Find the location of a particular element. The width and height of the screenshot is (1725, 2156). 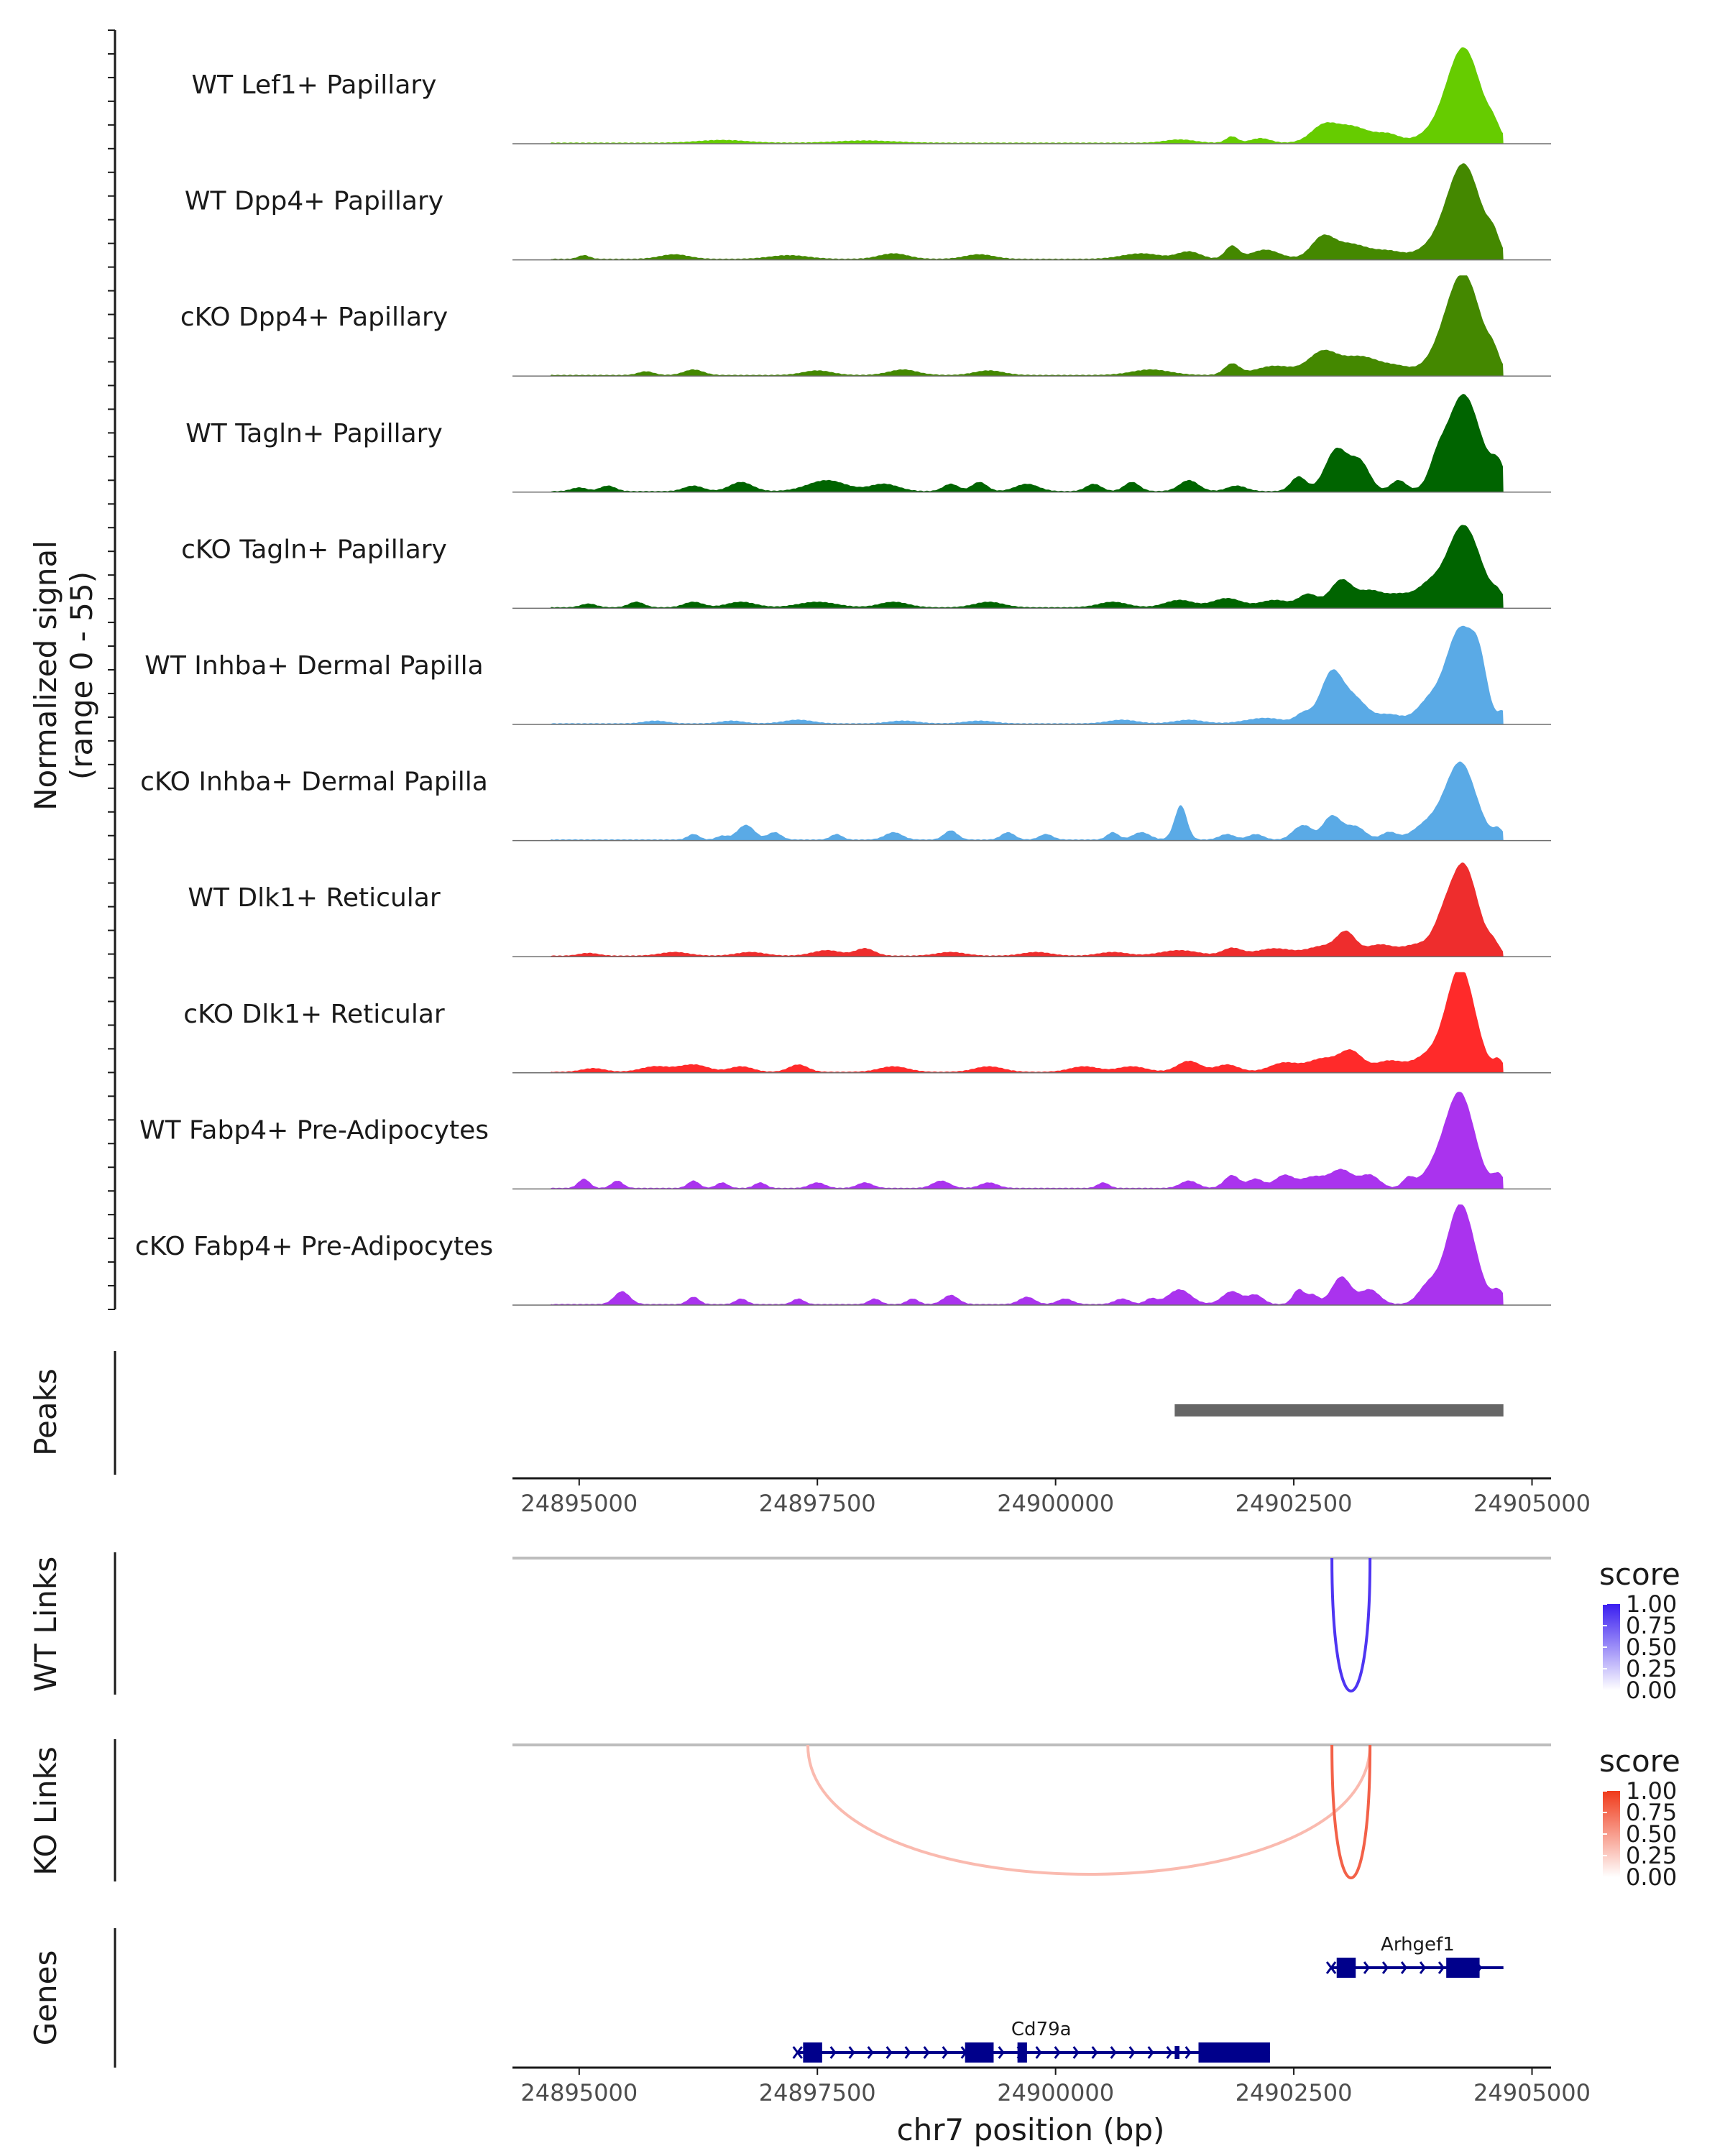

coverage-track: WT Tagln+ Papillary is located at coordinates (868, 444).